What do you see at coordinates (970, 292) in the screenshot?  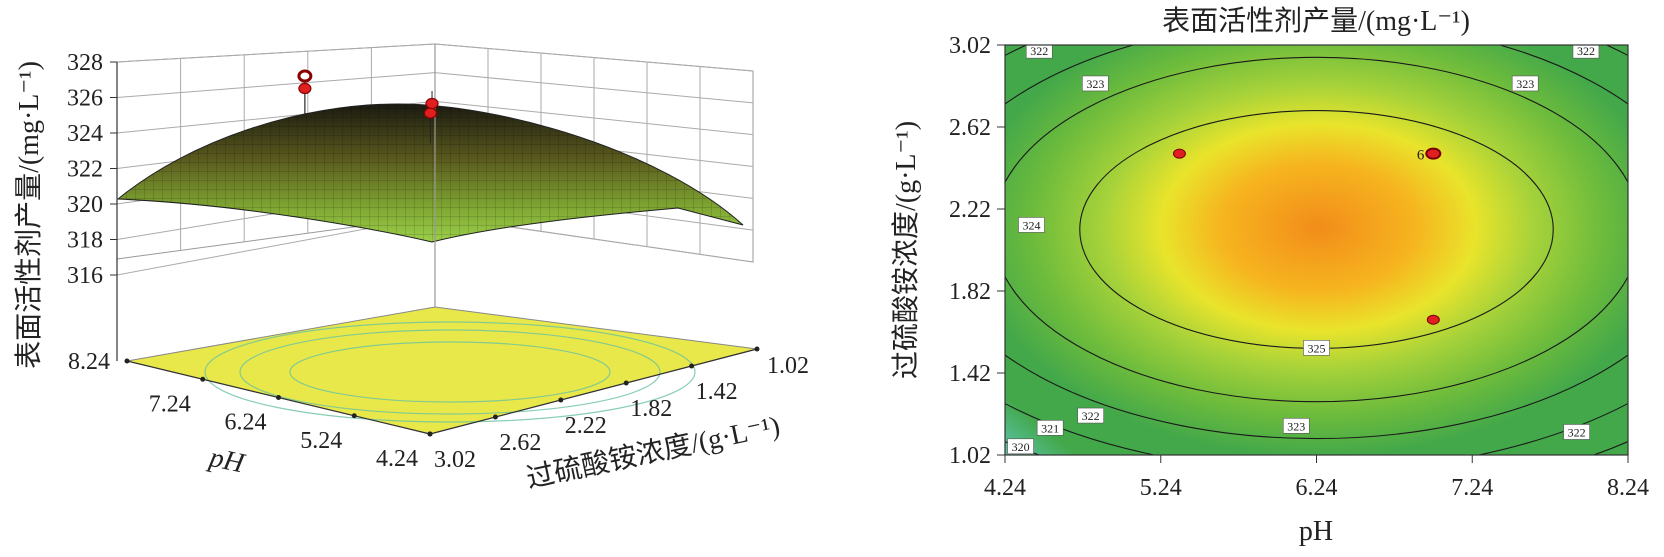 I see `contour-y-tick-label: 1.82` at bounding box center [970, 292].